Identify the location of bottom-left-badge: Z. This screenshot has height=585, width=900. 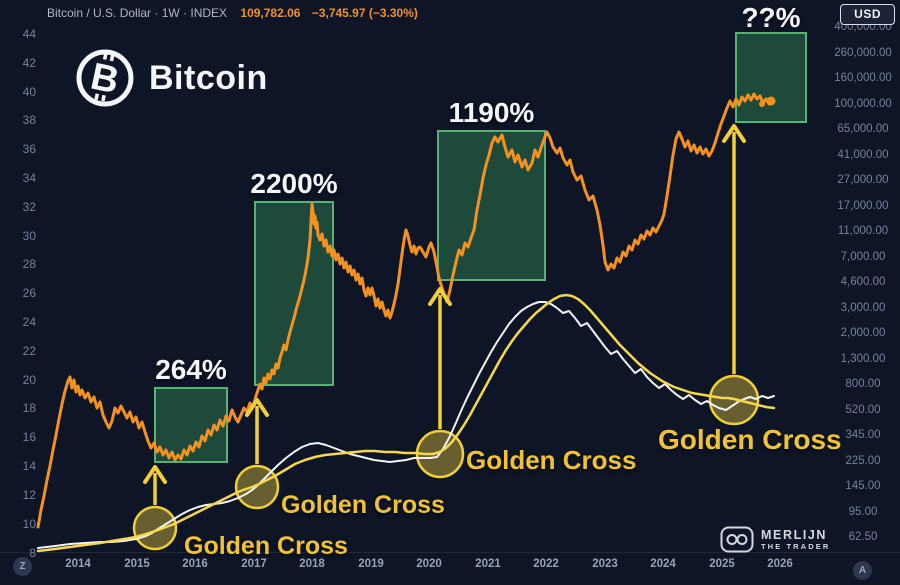
(22, 566).